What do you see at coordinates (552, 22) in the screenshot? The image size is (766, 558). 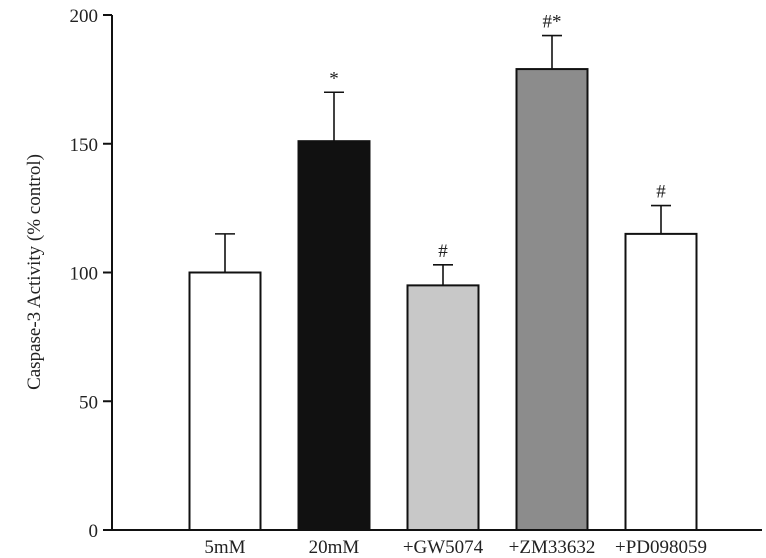 I see `annotation-3: #*` at bounding box center [552, 22].